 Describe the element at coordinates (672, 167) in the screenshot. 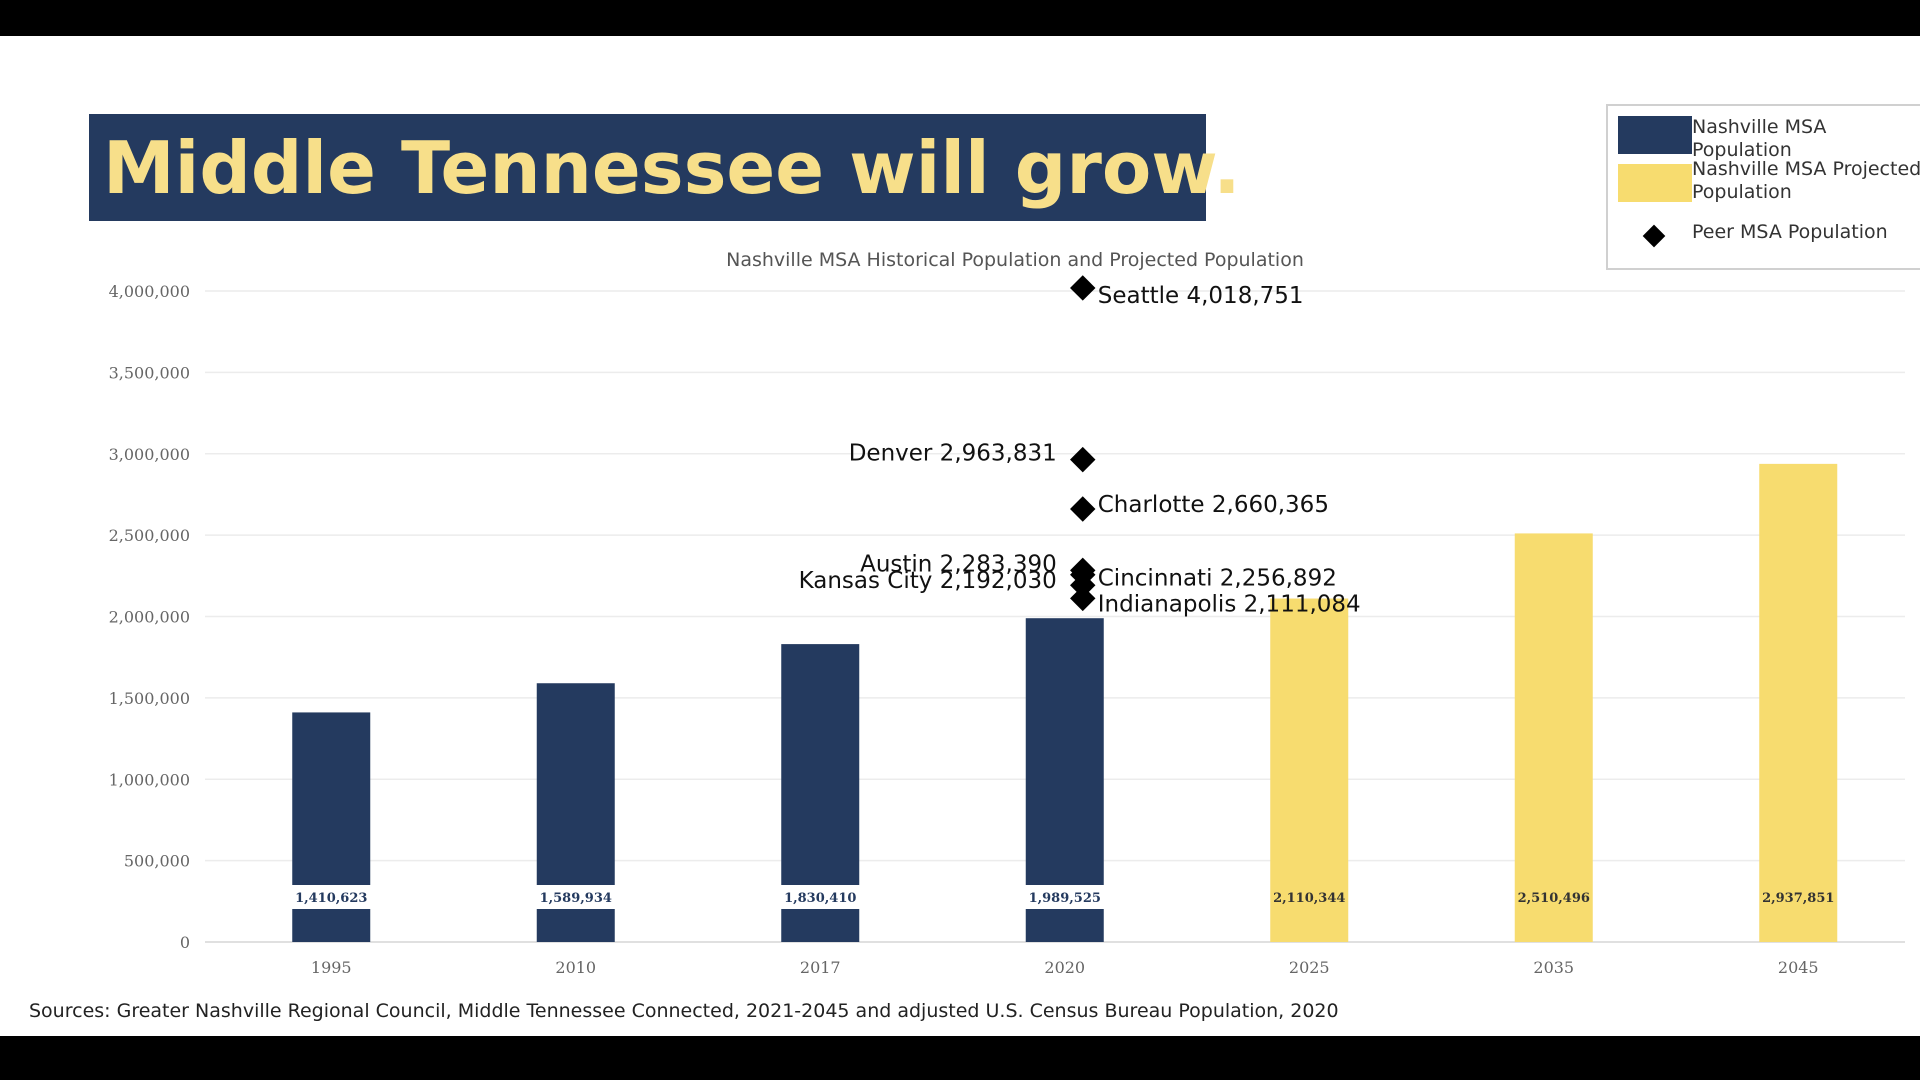

I see `banner-title: Middle Tennessee will grow.` at that location.